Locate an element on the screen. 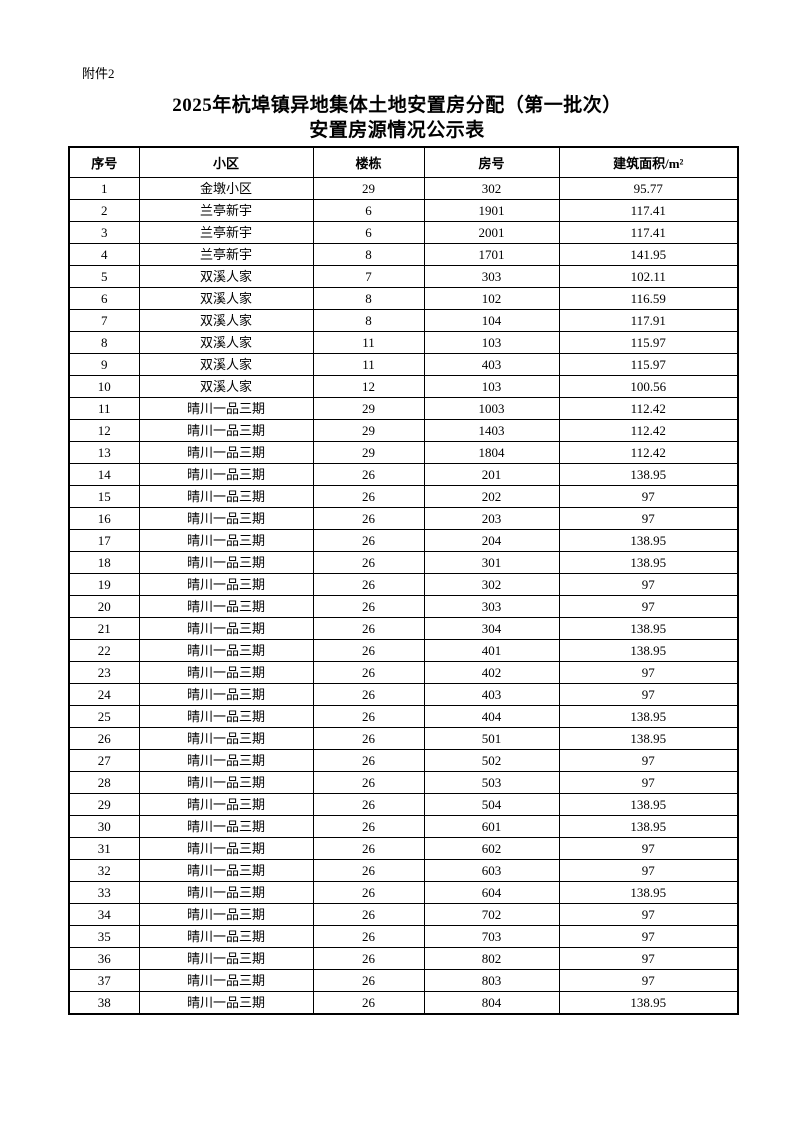  cell-serial: 12 is located at coordinates (104, 430).